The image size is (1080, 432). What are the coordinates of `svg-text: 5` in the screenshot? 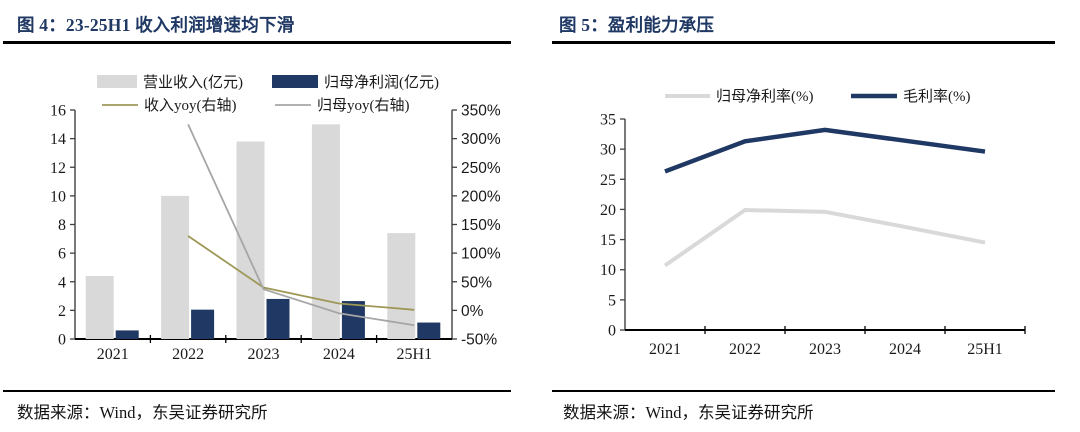 It's located at (612, 300).